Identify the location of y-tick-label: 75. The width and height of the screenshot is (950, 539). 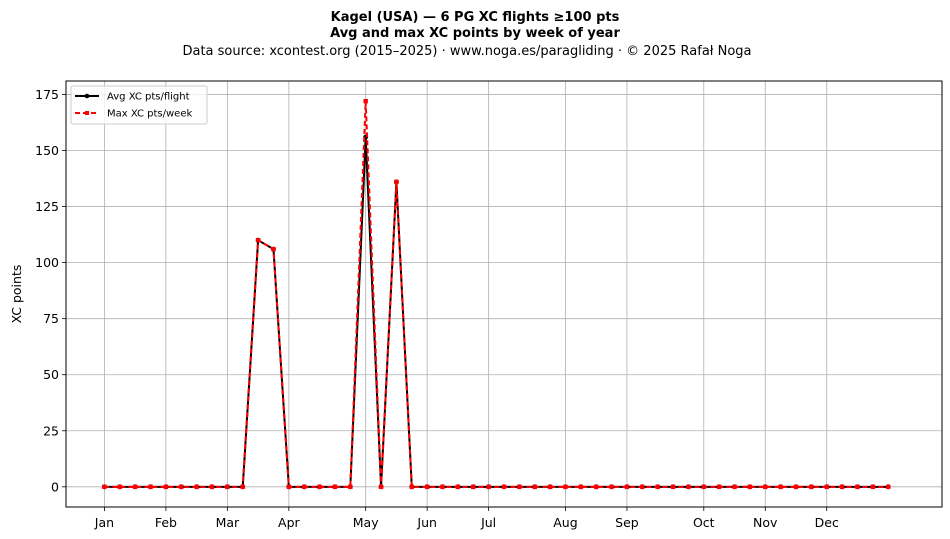
(51, 318).